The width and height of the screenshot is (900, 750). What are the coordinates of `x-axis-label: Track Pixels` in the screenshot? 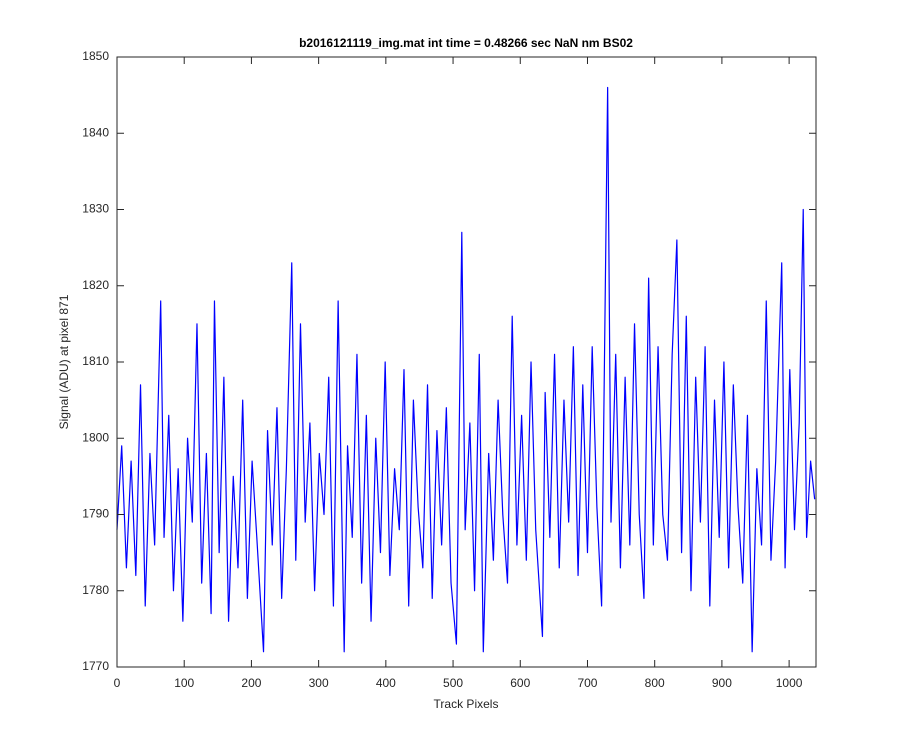 It's located at (466, 704).